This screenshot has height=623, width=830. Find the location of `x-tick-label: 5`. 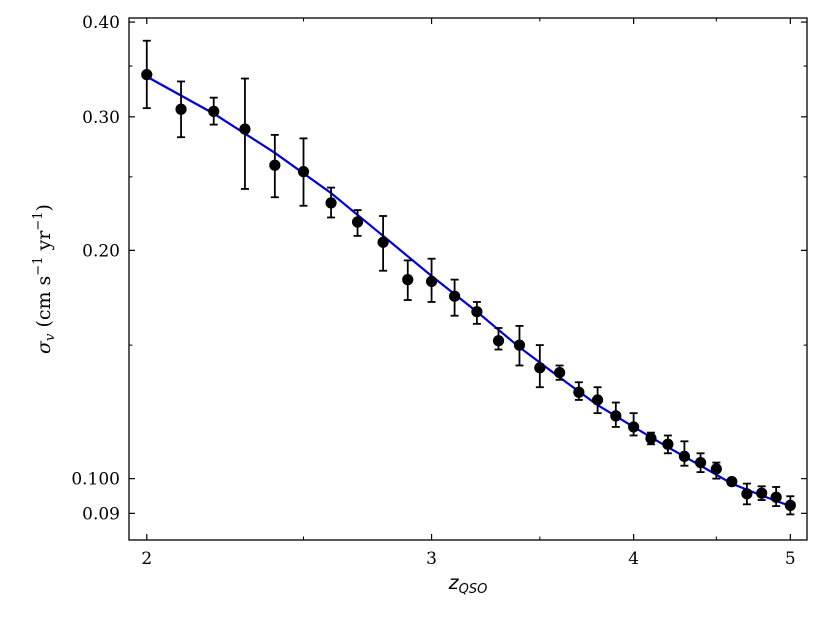

x-tick-label: 5 is located at coordinates (790, 559).